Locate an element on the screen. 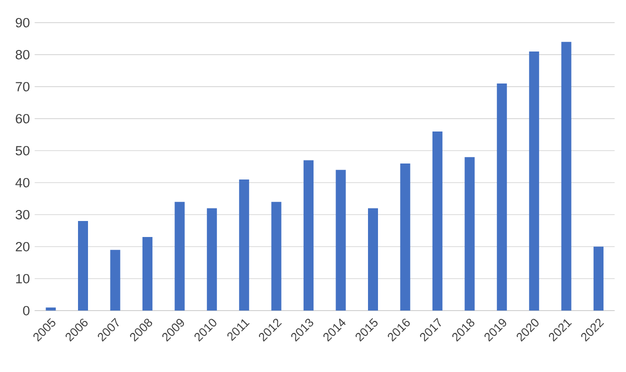 The image size is (626, 372). y-tick-label: 10 is located at coordinates (23, 279).